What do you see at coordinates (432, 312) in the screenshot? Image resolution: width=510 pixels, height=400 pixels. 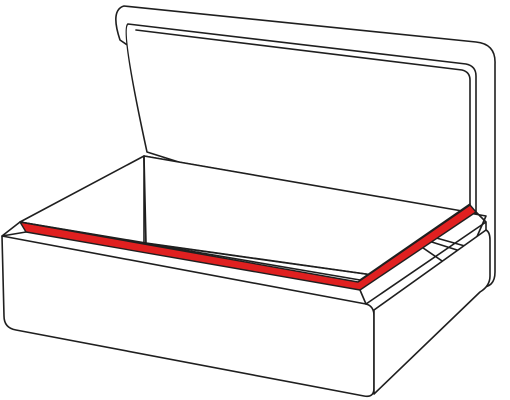 I see `box-right-wall` at bounding box center [432, 312].